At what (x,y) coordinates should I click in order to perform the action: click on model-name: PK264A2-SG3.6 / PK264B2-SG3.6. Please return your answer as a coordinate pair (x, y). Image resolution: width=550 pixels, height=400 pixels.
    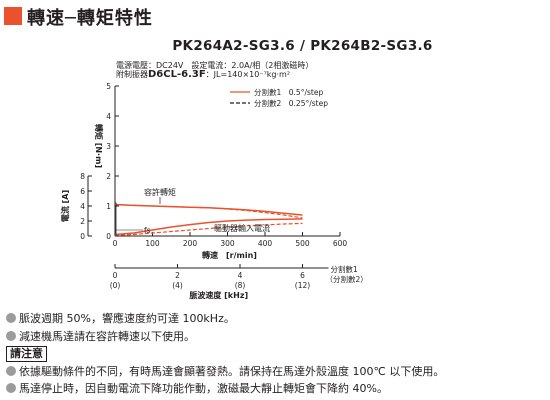
    Looking at the image, I should click on (302, 46).